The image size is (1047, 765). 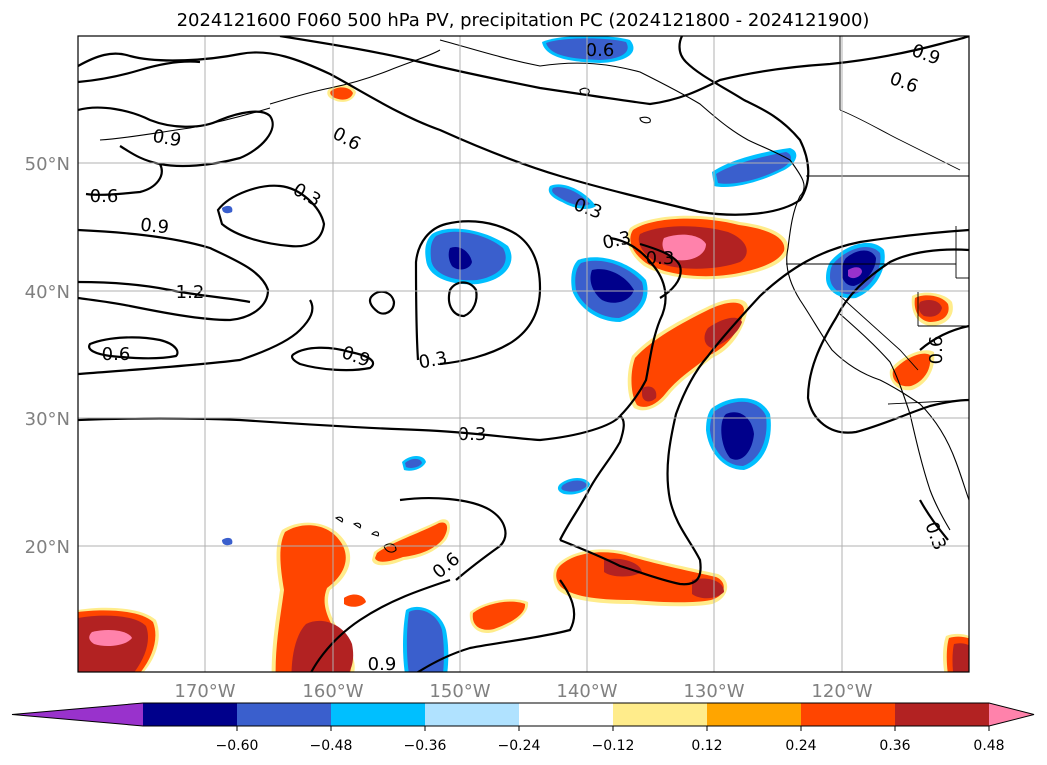 I want to click on colorbar-extend-low, so click(x=77, y=714).